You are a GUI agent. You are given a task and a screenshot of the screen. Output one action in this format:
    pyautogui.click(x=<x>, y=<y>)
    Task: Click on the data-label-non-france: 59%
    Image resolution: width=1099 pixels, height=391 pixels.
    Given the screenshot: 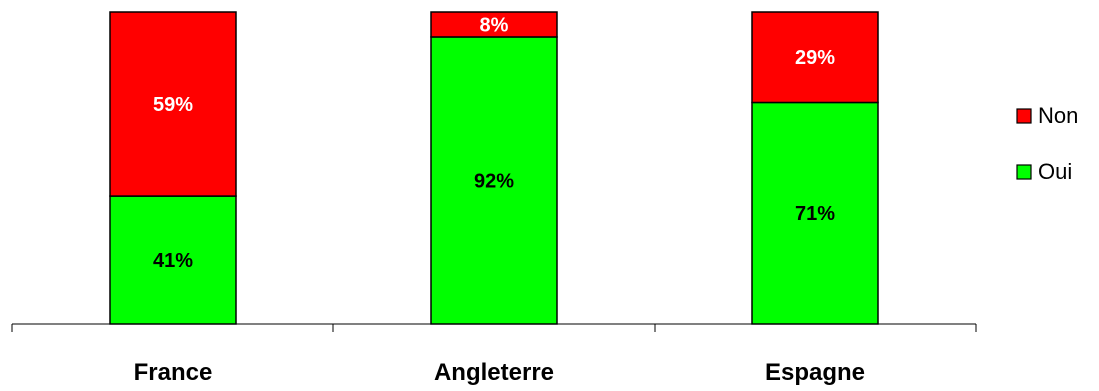 What is the action you would take?
    pyautogui.click(x=173, y=105)
    